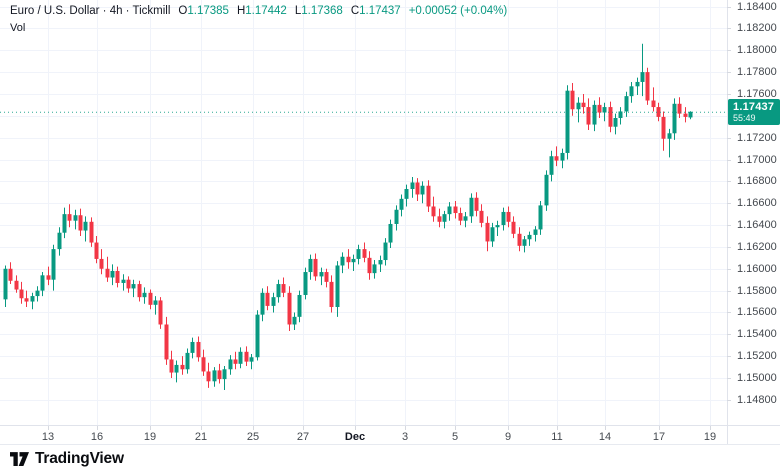 The width and height of the screenshot is (780, 470). Describe the element at coordinates (390, 425) in the screenshot. I see `time-axis-border` at that location.